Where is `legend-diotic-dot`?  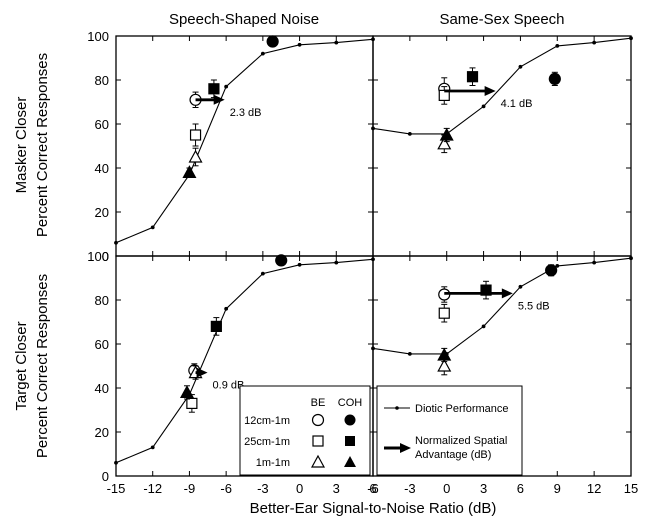
legend-diotic-dot is located at coordinates (397, 408).